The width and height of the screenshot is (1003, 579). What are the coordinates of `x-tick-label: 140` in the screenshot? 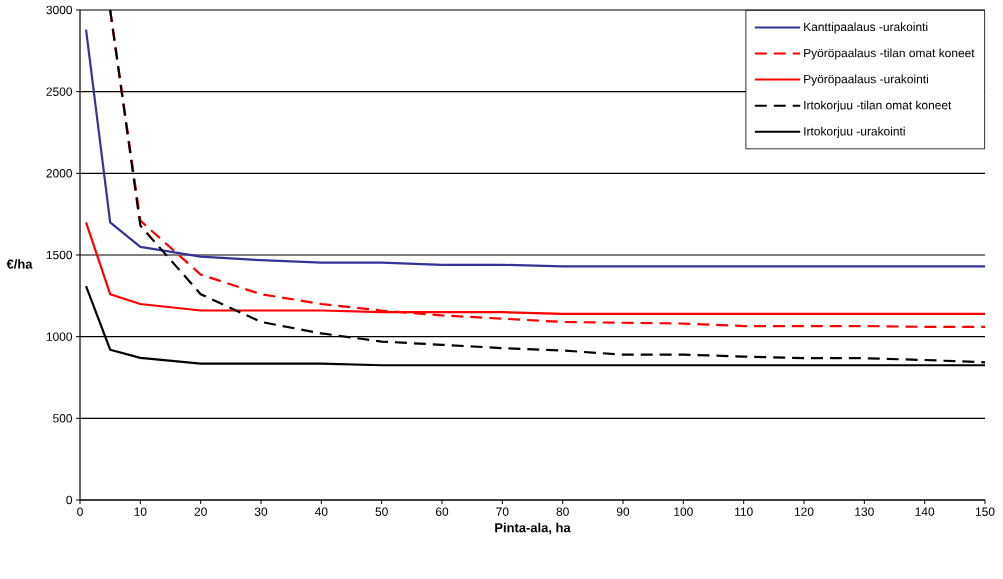 It's located at (925, 511).